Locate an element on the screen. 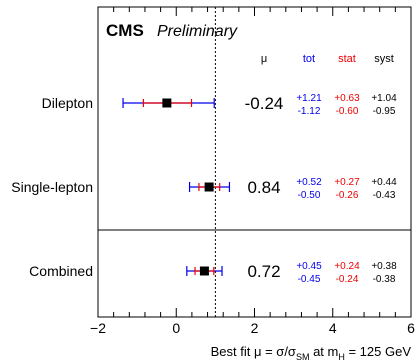 Image resolution: width=418 pixels, height=362 pixels. syst-down-value: -0.38 is located at coordinates (384, 279).